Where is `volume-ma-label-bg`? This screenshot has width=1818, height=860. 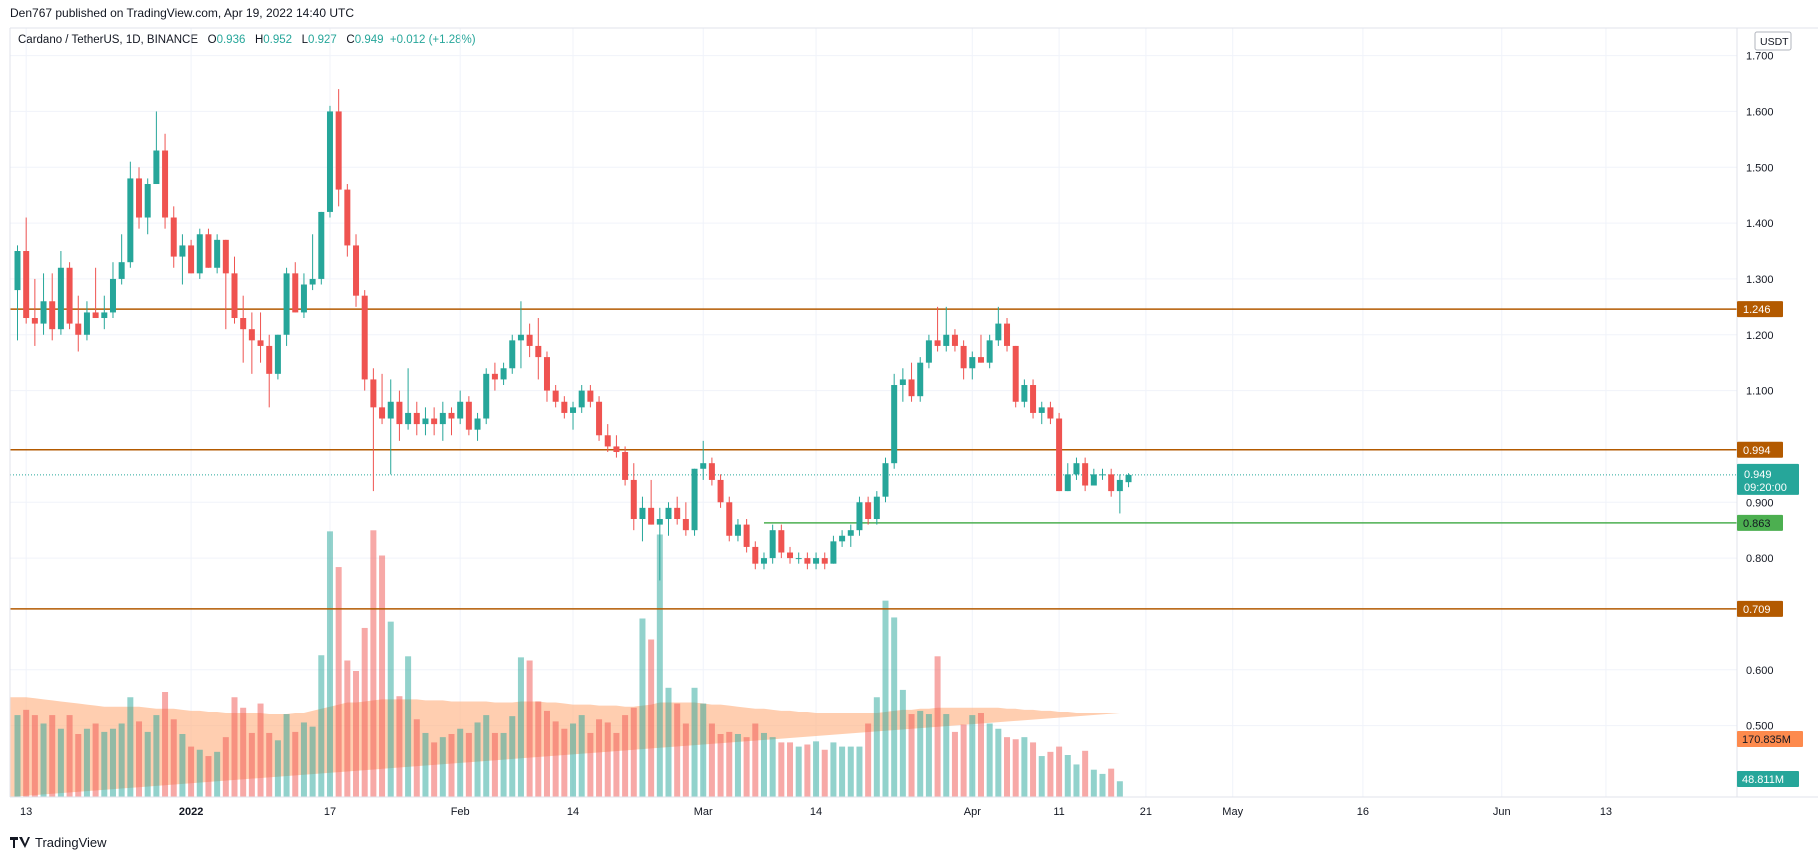 volume-ma-label-bg is located at coordinates (1770, 739).